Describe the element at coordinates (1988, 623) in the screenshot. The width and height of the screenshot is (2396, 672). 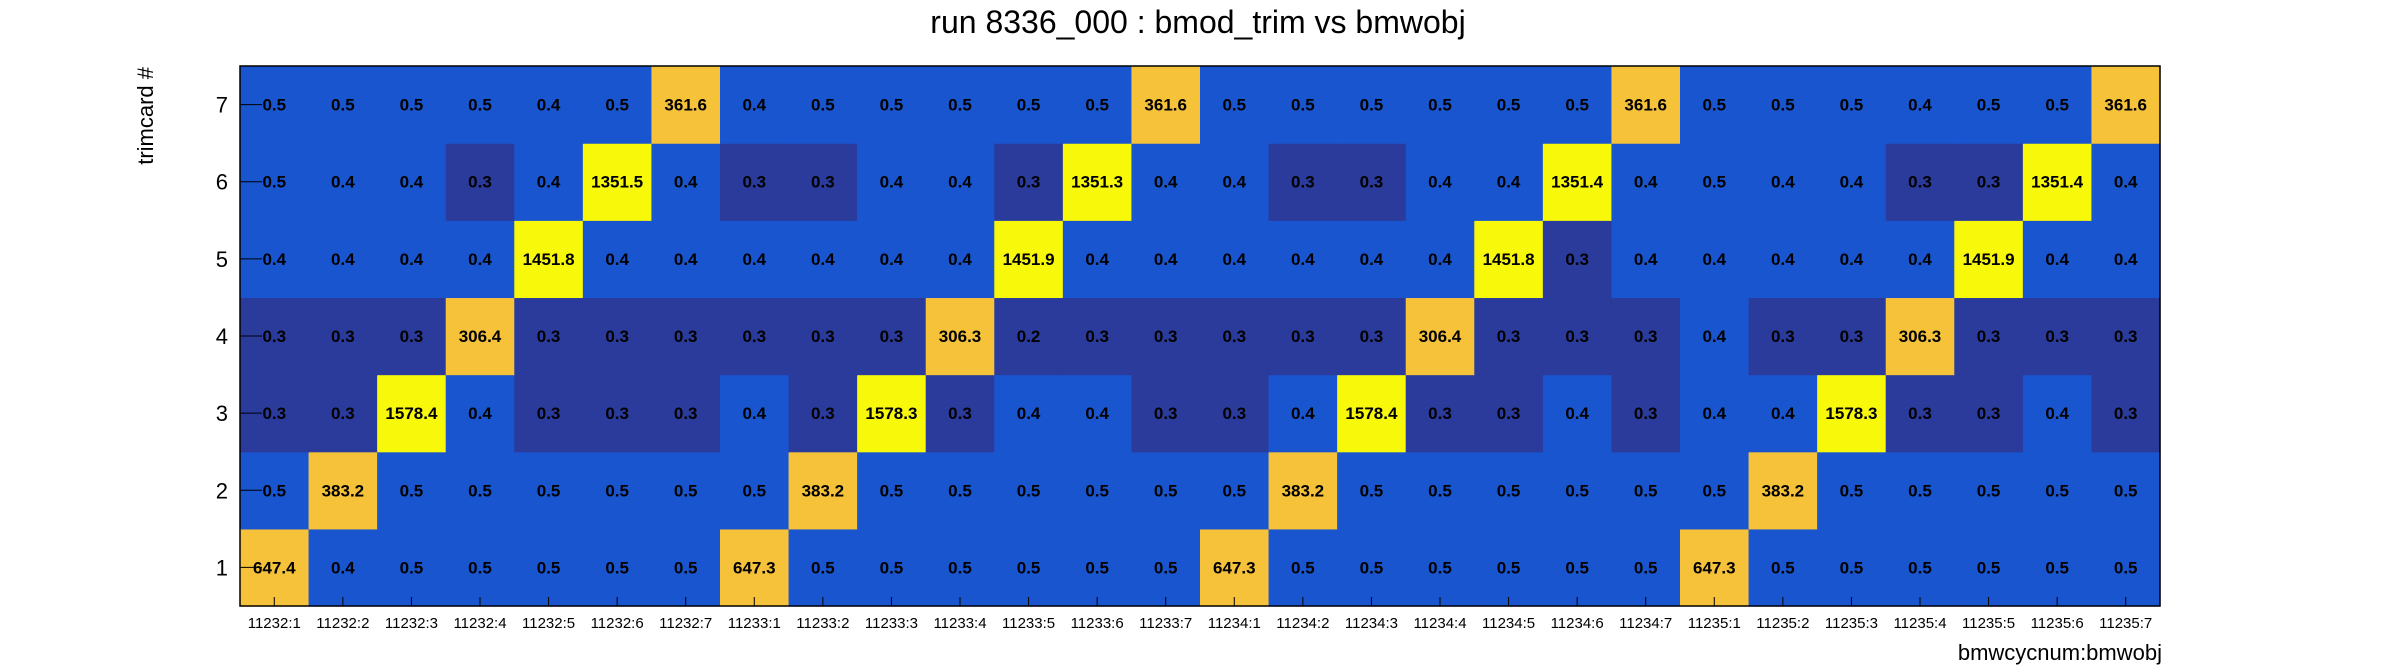
I see `x-tick-label: 11235:5` at that location.